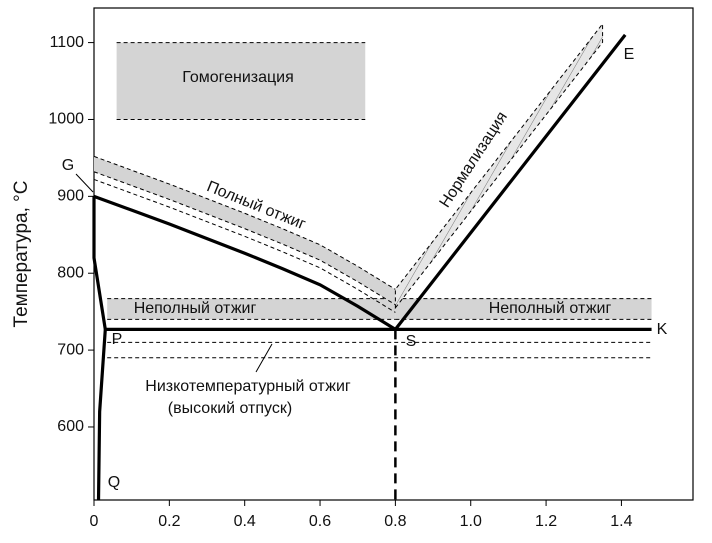 This screenshot has height=543, width=712. Describe the element at coordinates (70, 426) in the screenshot. I see `y-tick-label: 600` at that location.